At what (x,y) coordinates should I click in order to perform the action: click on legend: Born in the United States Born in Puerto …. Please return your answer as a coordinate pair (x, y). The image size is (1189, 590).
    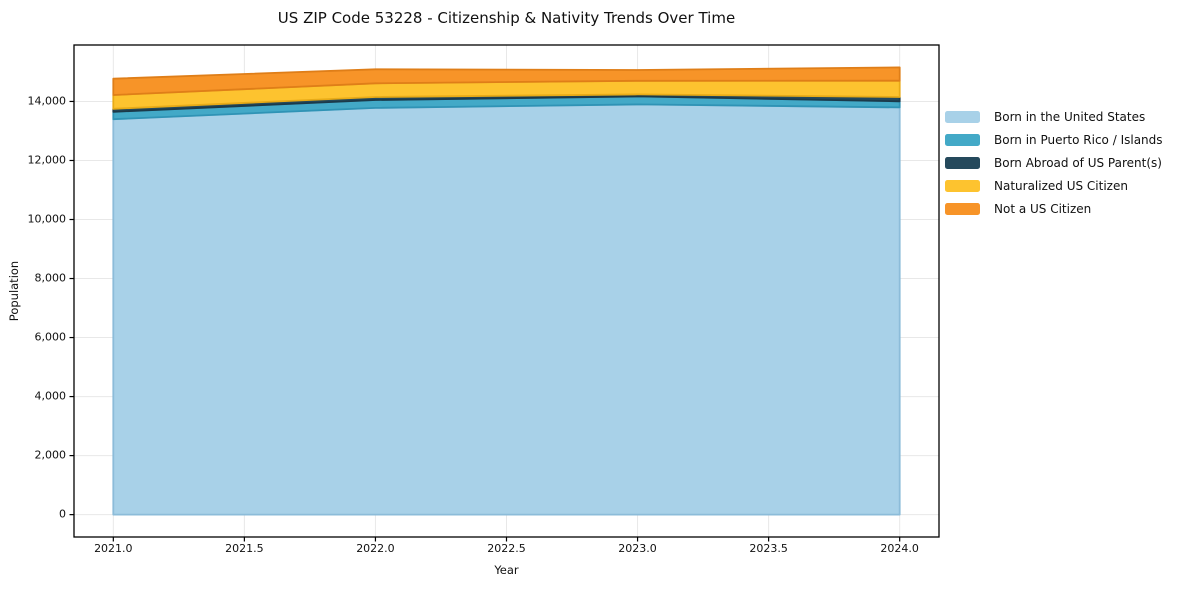
    Looking at the image, I should click on (1054, 162).